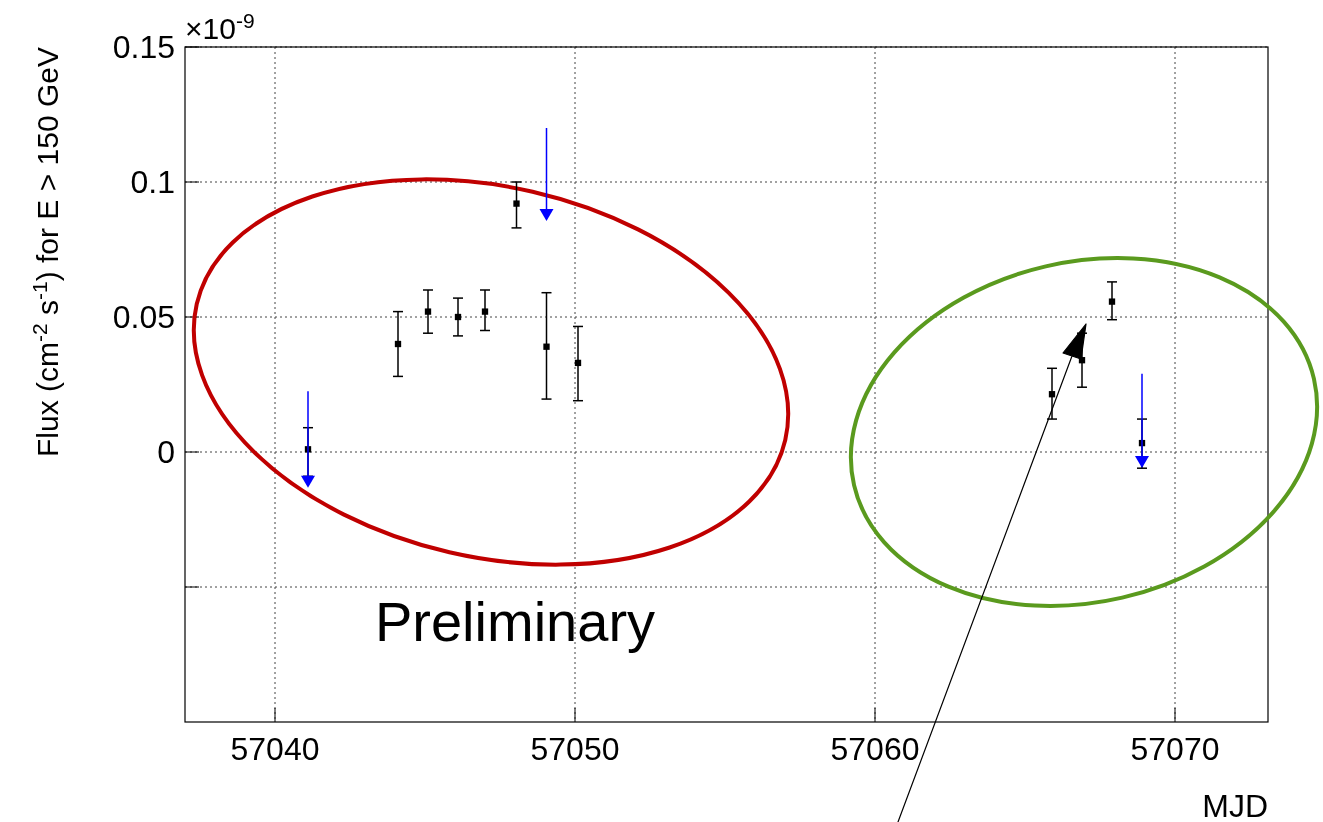  Describe the element at coordinates (515, 621) in the screenshot. I see `annotation: Preliminary` at that location.